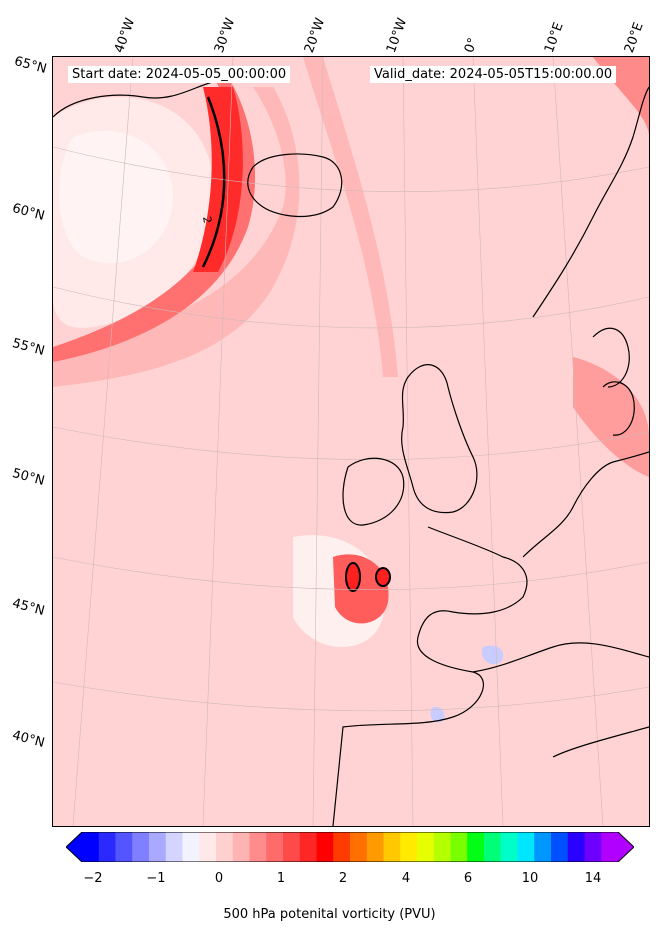  Describe the element at coordinates (493, 74) in the screenshot. I see `valid-date-label: Valid_date: 2024-05-05T15:00:00.00` at that location.